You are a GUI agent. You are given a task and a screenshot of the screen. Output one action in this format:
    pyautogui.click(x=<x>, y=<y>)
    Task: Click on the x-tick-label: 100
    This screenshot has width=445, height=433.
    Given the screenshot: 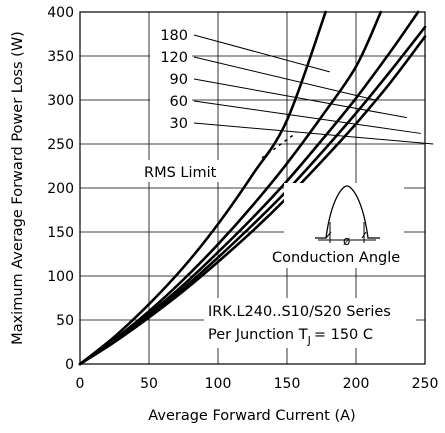 What is the action you would take?
    pyautogui.click(x=218, y=384)
    